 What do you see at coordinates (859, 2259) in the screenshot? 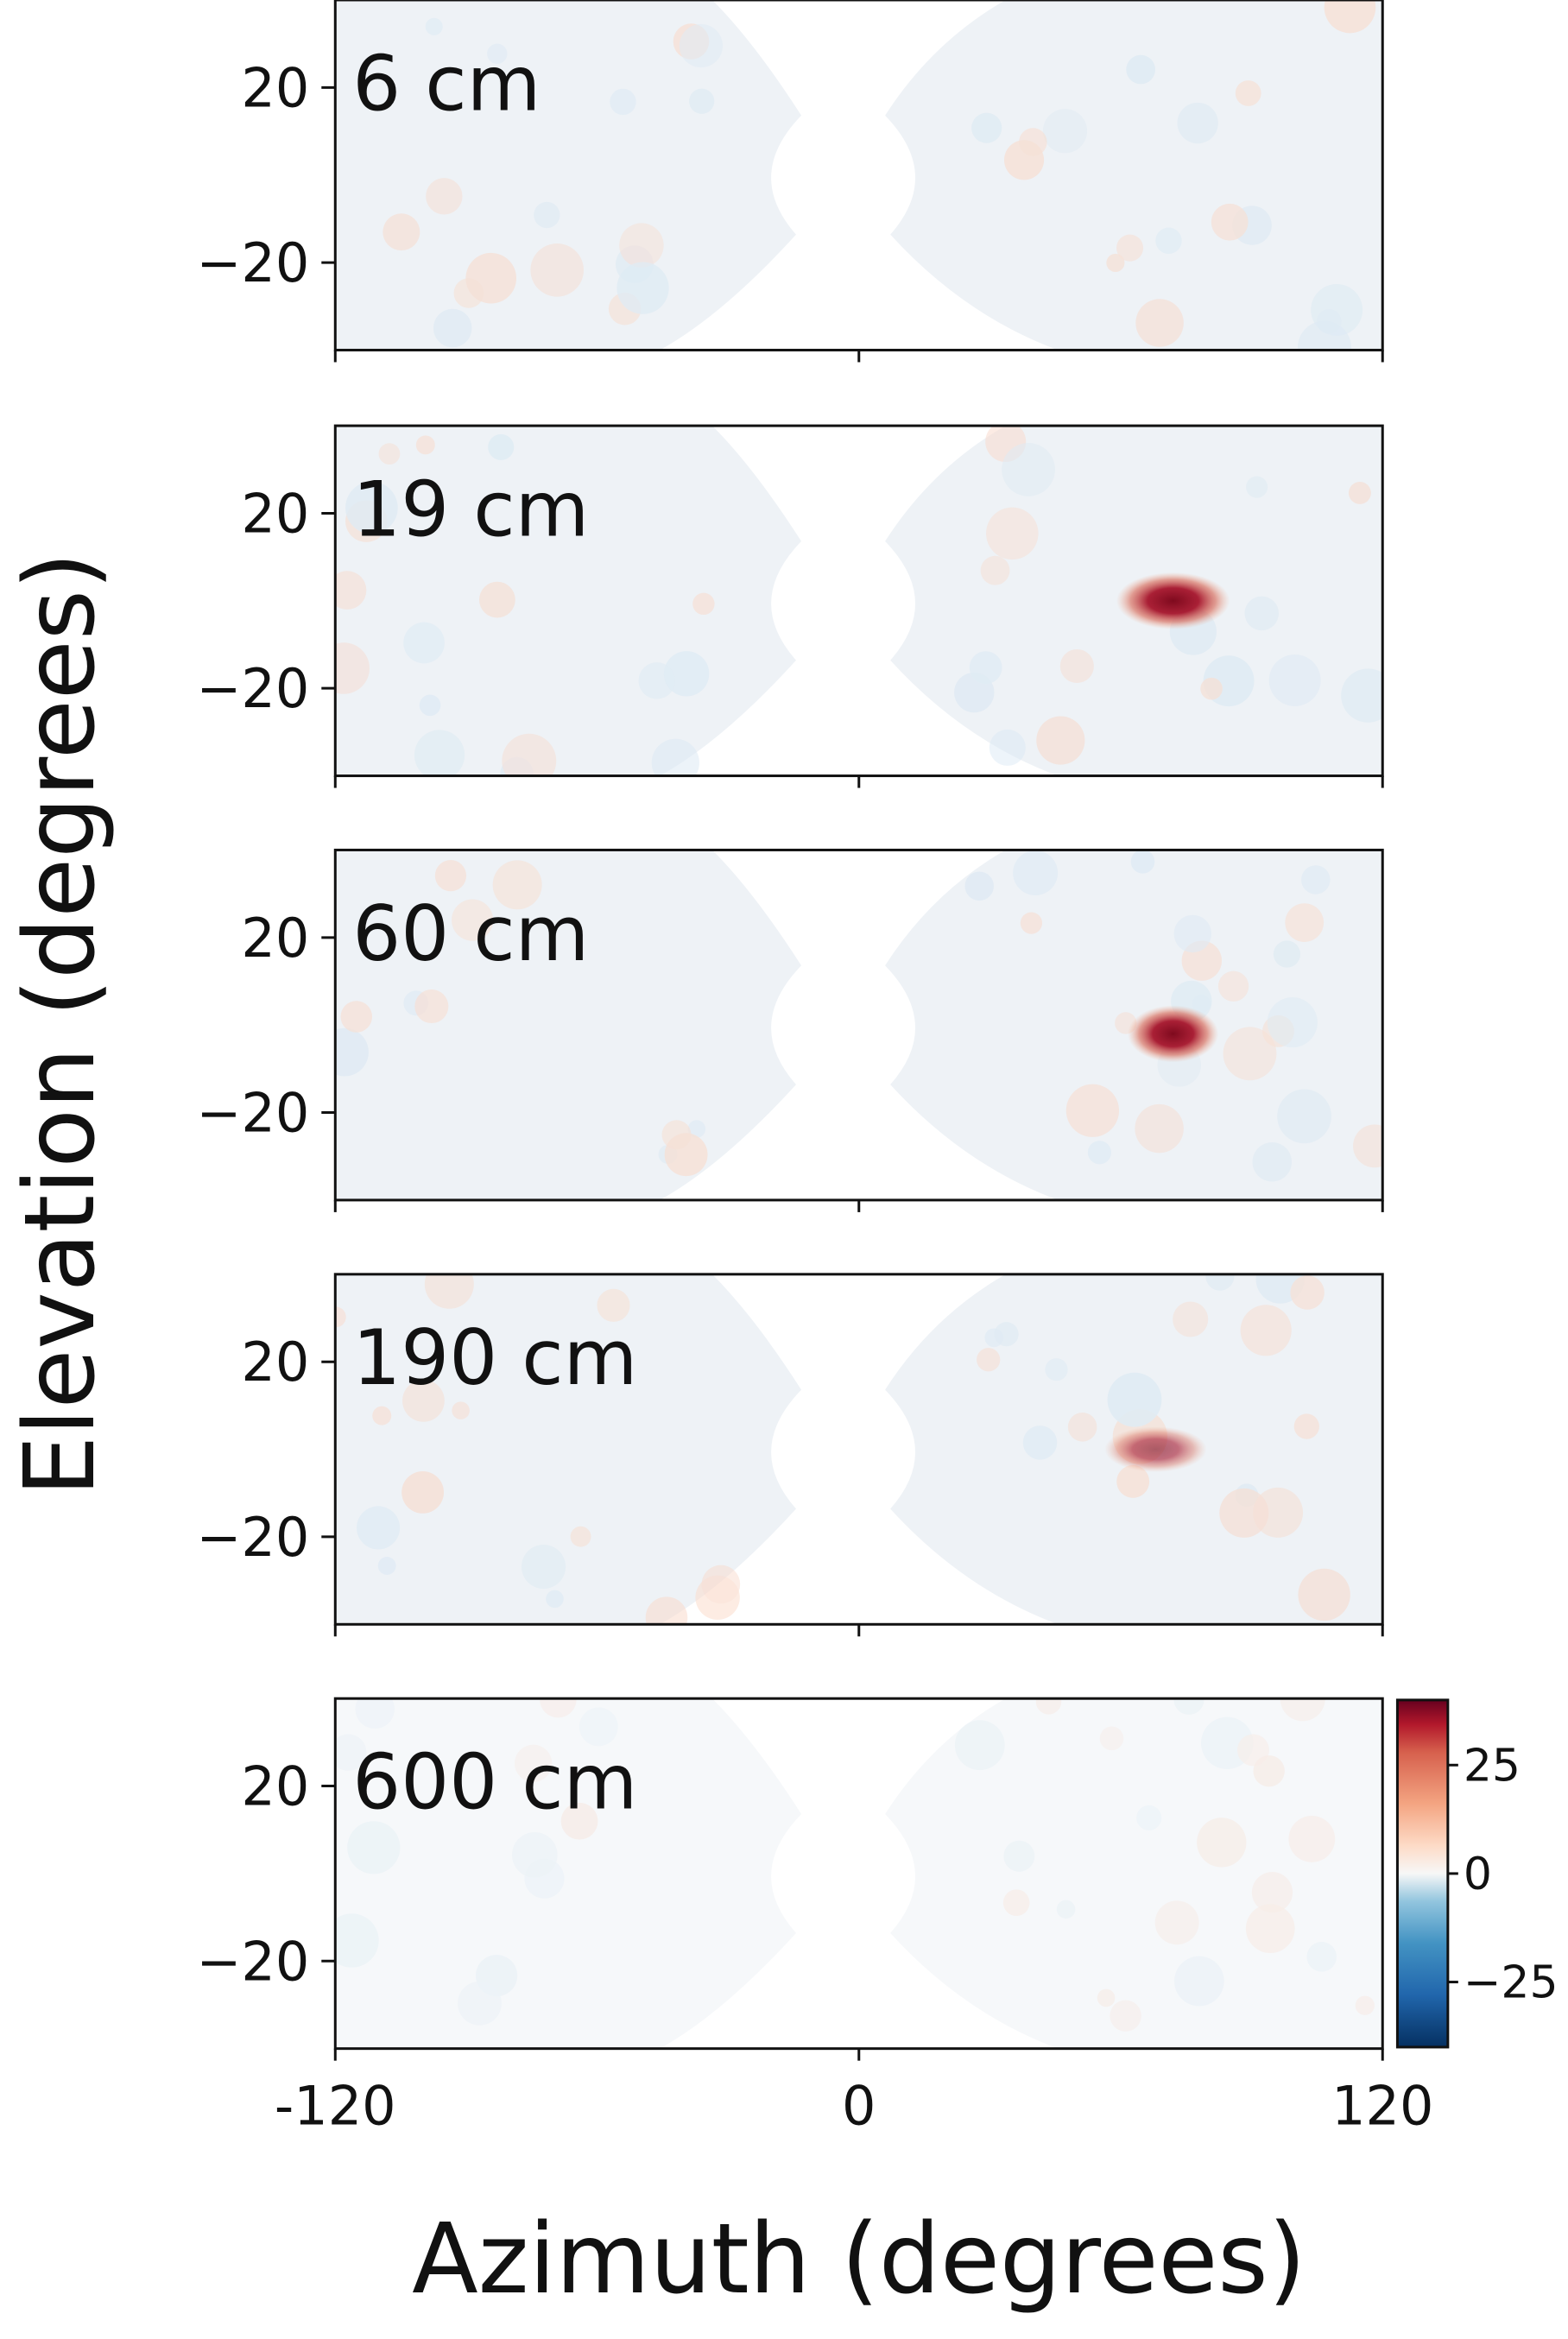
I see `x-axis-title: Azimuth (degrees)` at bounding box center [859, 2259].